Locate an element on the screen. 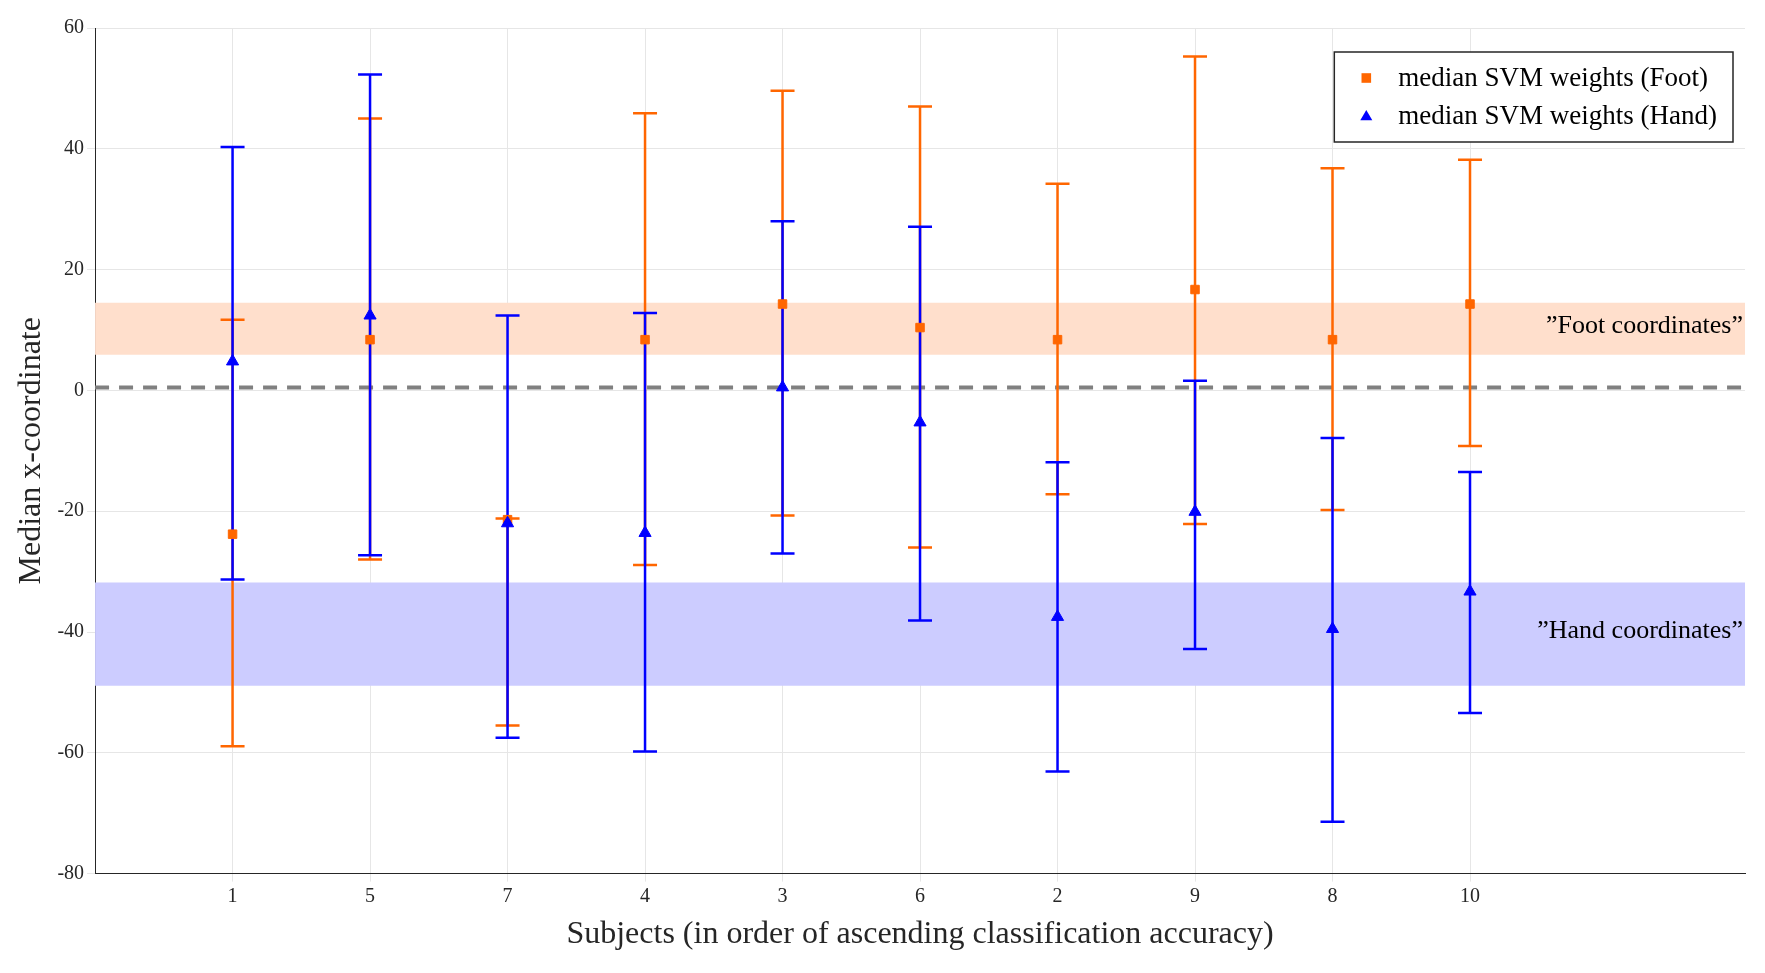 This screenshot has height=973, width=1765. y-tick-label: -60 is located at coordinates (71, 751).